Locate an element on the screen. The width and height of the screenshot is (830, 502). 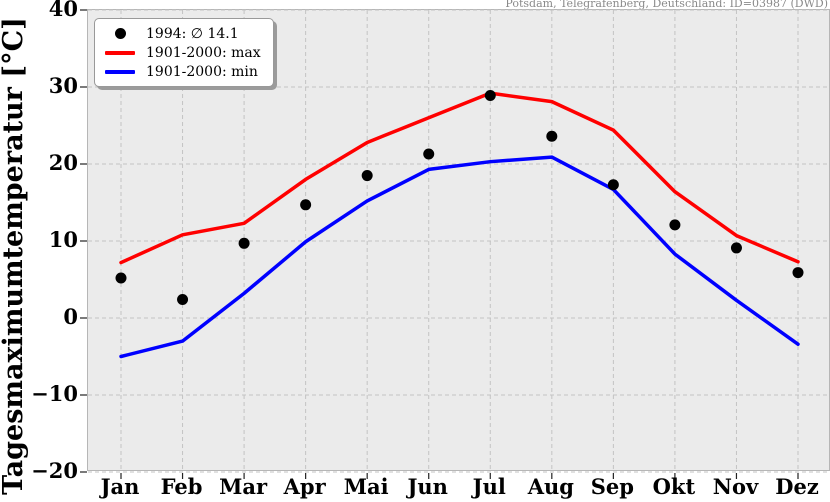
legend-row-max: 1901-2000: max is located at coordinates (182, 52).